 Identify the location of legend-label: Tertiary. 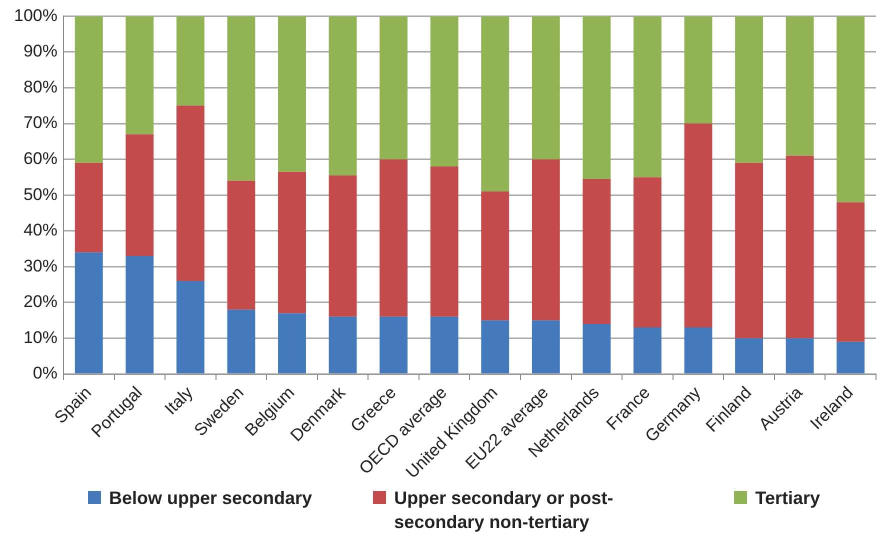
(787, 498).